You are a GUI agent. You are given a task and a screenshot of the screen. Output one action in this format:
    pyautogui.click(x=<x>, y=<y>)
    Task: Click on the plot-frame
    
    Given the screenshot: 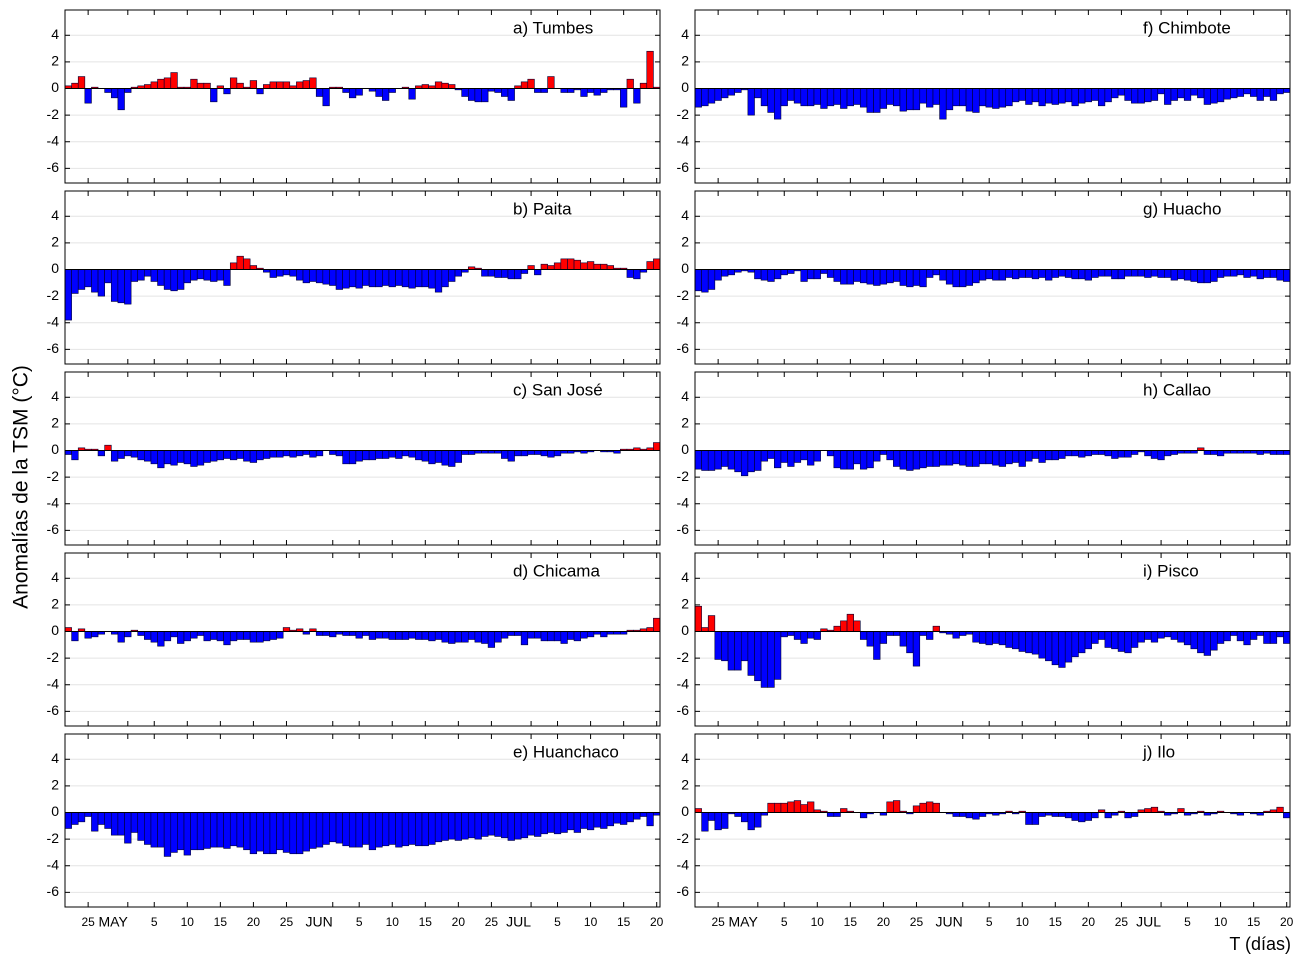 What is the action you would take?
    pyautogui.click(x=992, y=639)
    